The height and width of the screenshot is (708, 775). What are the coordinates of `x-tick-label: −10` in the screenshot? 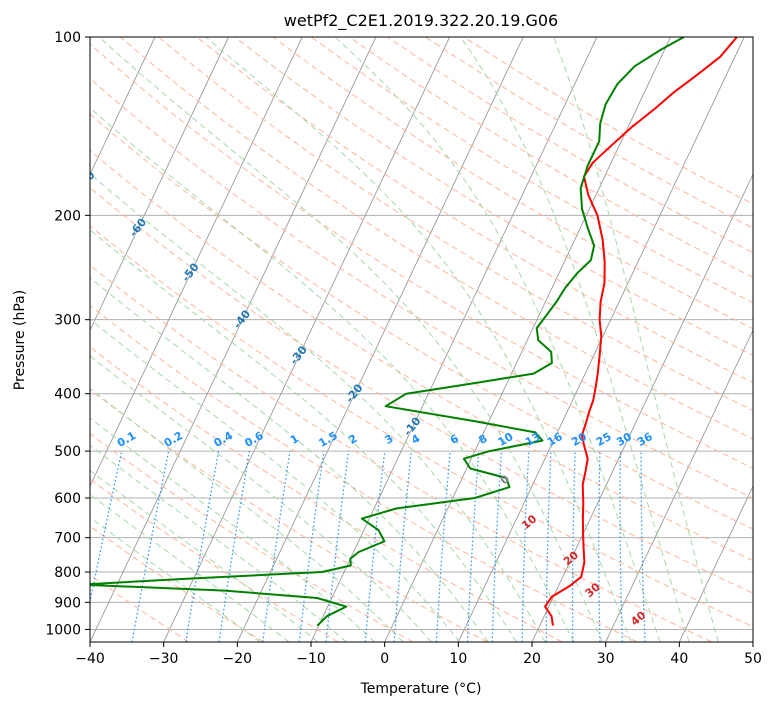 It's located at (311, 659).